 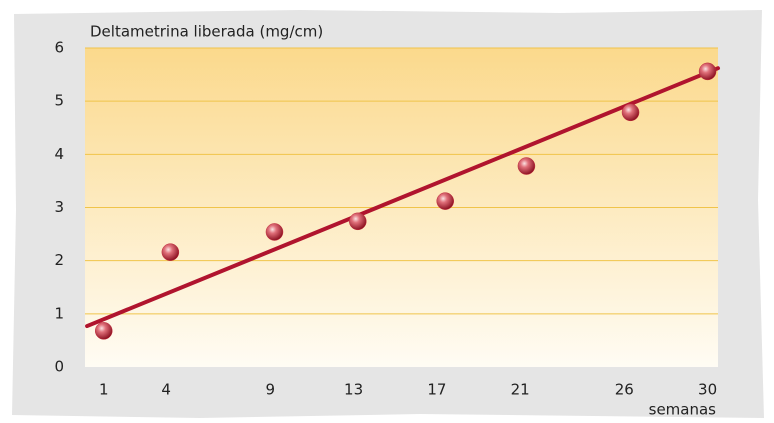 What do you see at coordinates (59, 367) in the screenshot?
I see `y-tick-label: 0` at bounding box center [59, 367].